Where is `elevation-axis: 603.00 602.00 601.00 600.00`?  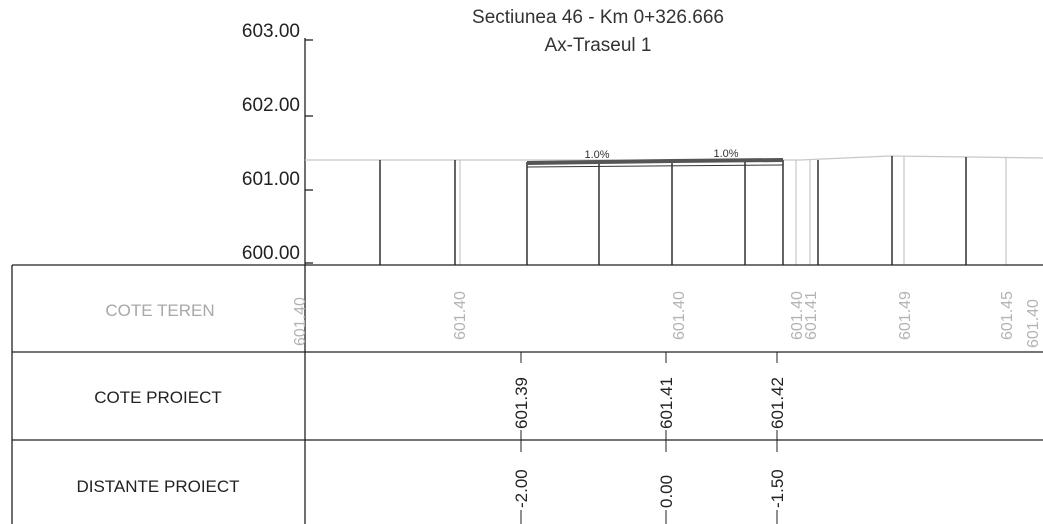 elevation-axis: 603.00 602.00 601.00 600.00 is located at coordinates (277, 143).